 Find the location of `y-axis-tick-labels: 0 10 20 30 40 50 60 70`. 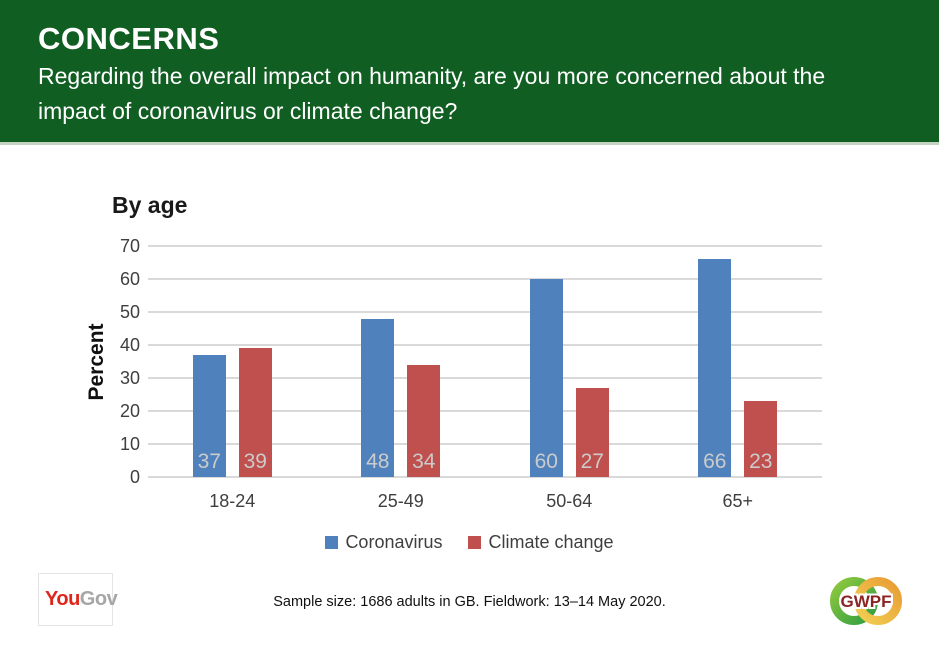

y-axis-tick-labels: 0 10 20 30 40 50 60 70 is located at coordinates (99, 361).